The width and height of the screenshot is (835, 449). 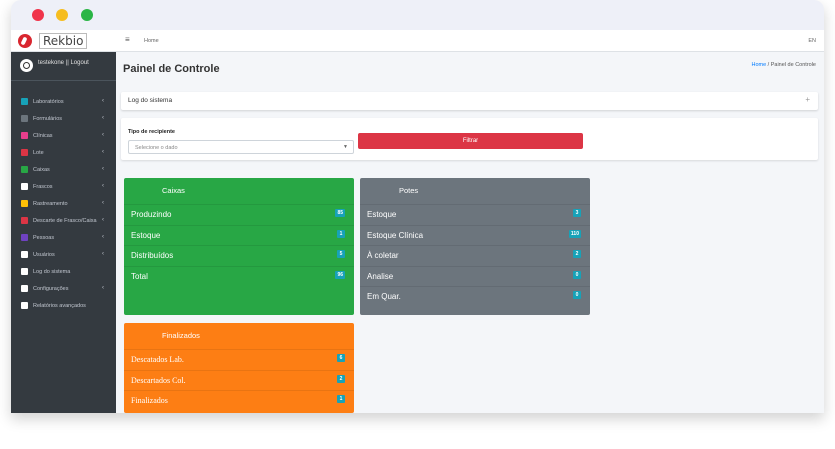 I want to click on stat-row: Distribuídos 5, so click(x=239, y=255).